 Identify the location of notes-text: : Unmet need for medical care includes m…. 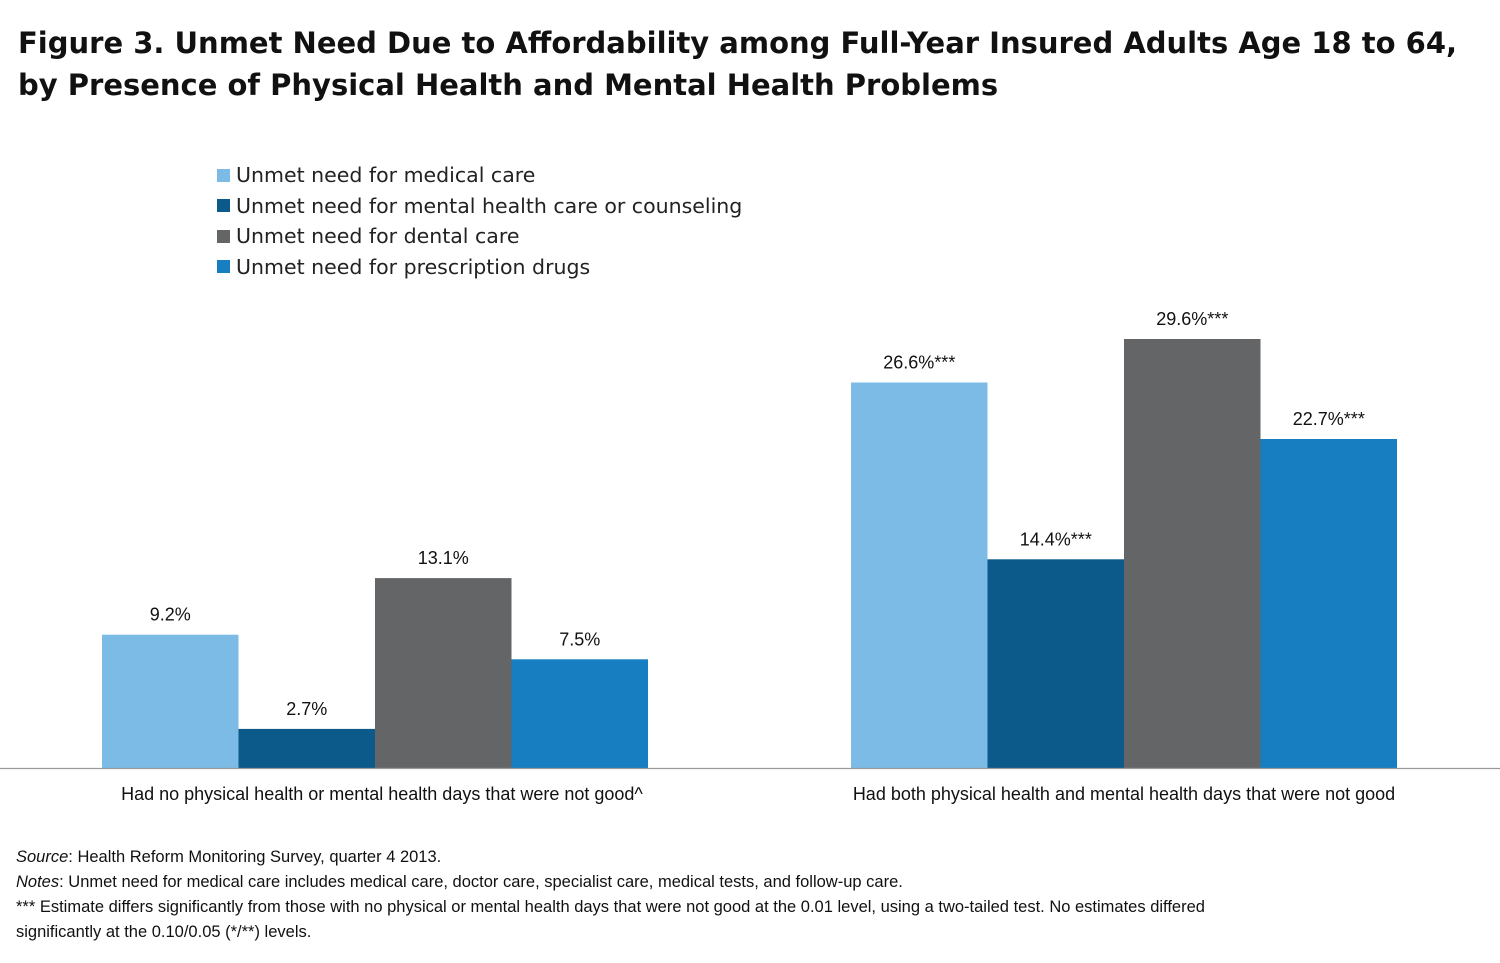
(481, 882).